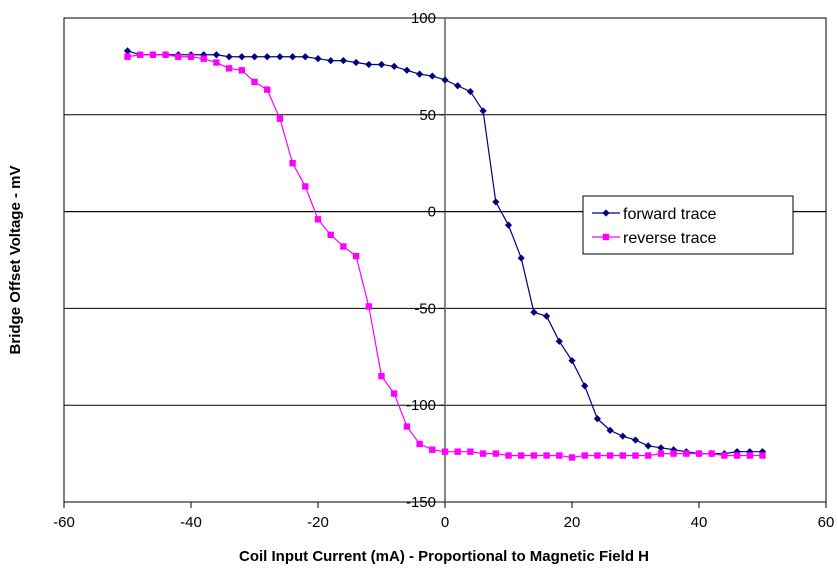  Describe the element at coordinates (669, 238) in the screenshot. I see `legend-label: reverse trace` at that location.